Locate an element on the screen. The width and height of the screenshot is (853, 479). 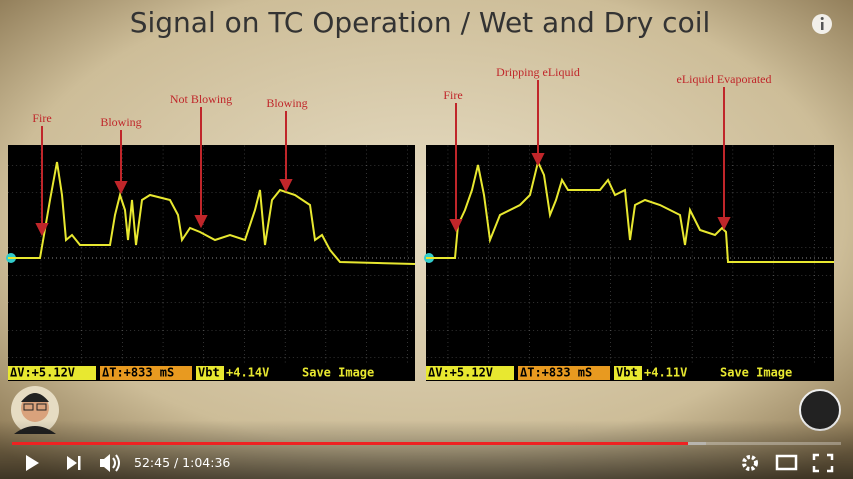
time-display: 52:45 / 1:04:36 is located at coordinates (182, 462).